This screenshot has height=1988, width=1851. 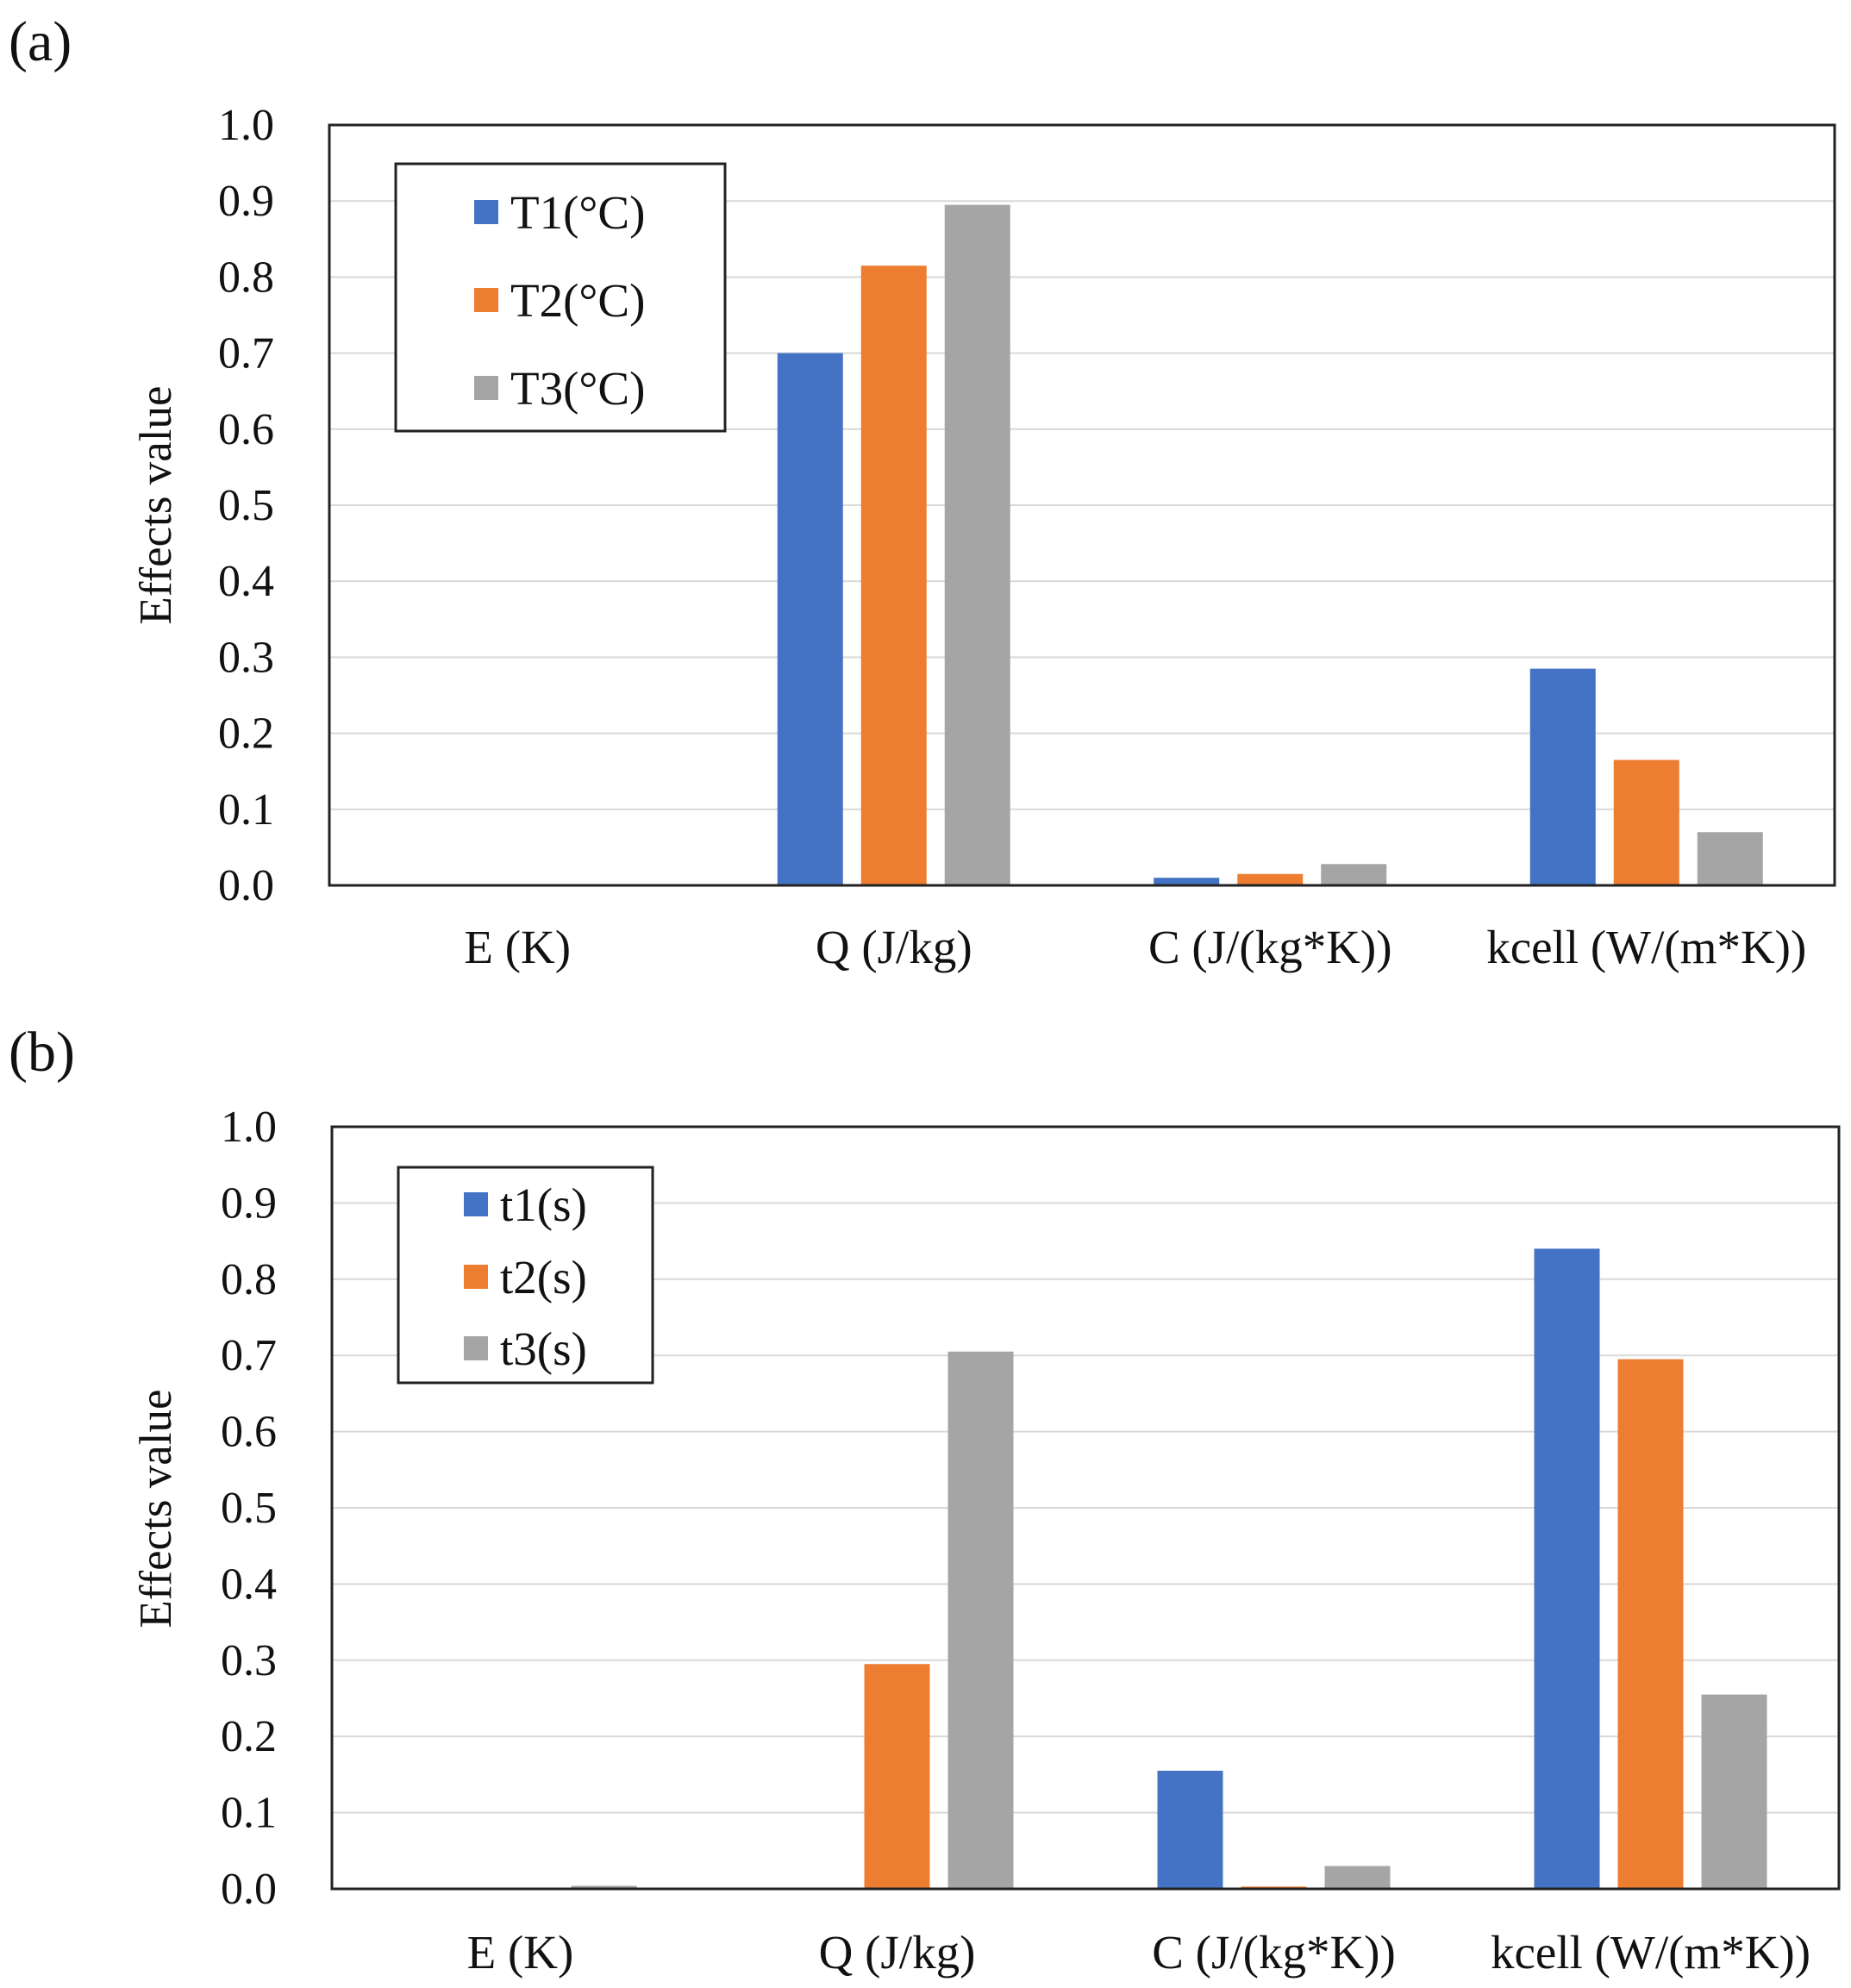 What do you see at coordinates (577, 300) in the screenshot?
I see `legend-label: T2(°C)` at bounding box center [577, 300].